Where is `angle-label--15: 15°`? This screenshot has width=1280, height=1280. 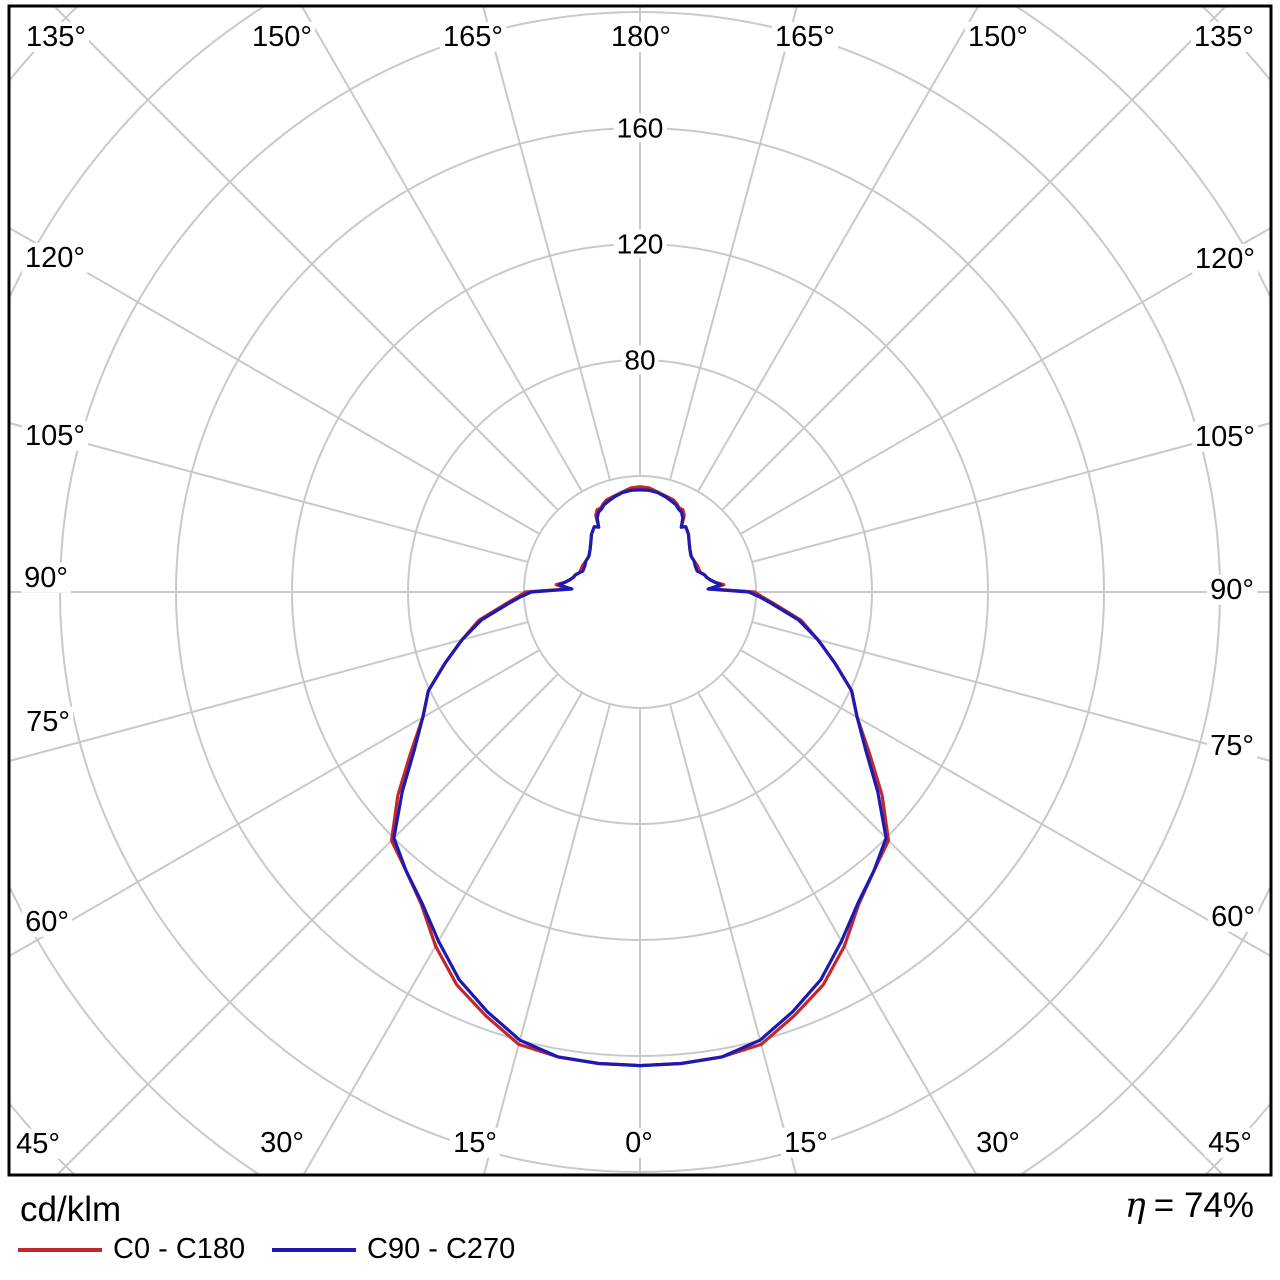
angle-label--15: 15° is located at coordinates (475, 1142).